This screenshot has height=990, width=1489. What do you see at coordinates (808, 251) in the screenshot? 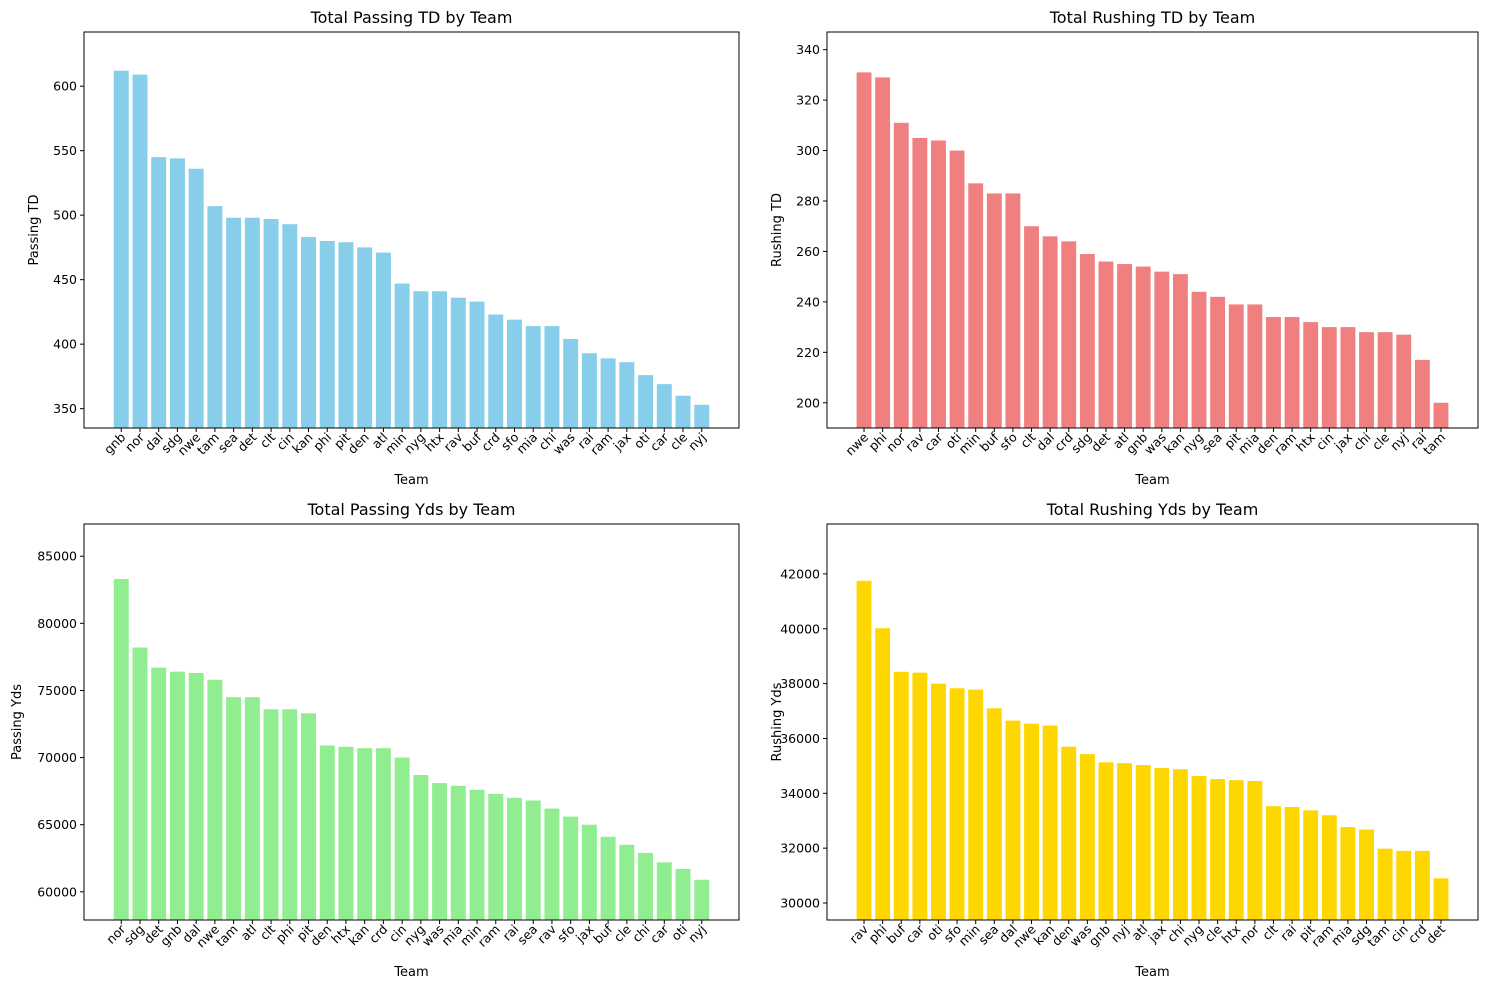
I see `y-tick-label: 260` at bounding box center [808, 251].